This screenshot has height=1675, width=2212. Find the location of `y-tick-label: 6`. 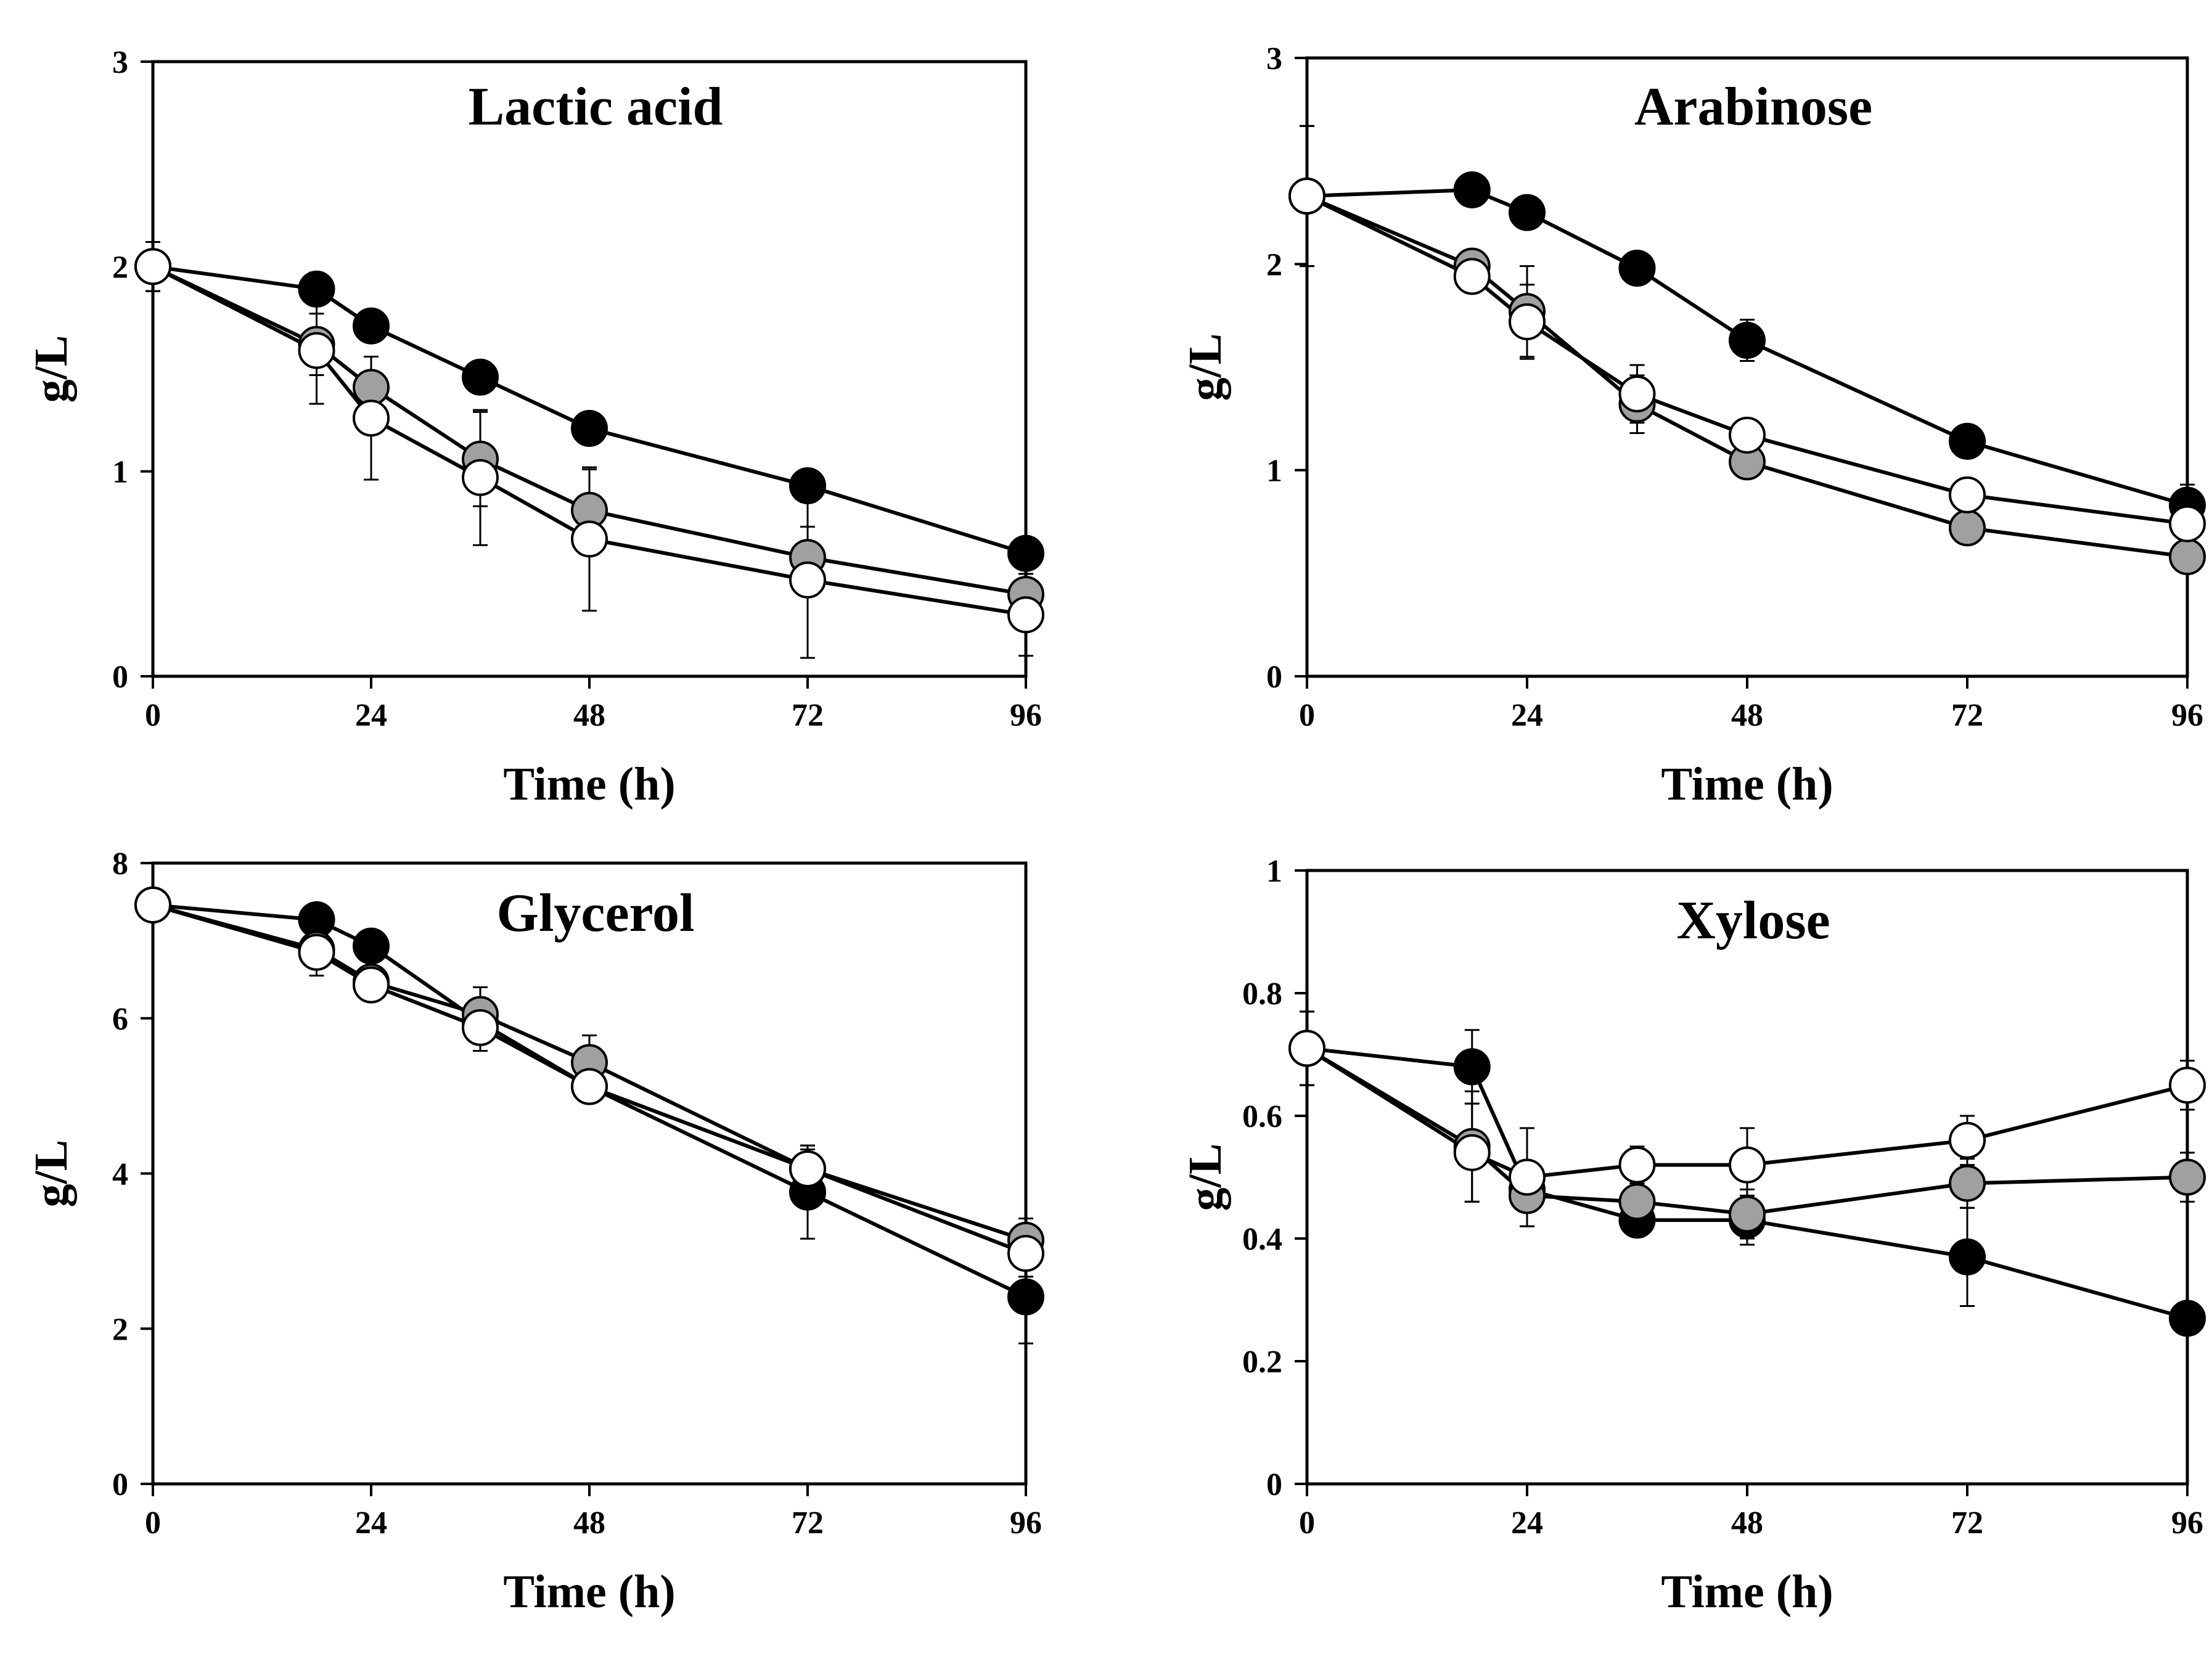

y-tick-label: 6 is located at coordinates (120, 1019).